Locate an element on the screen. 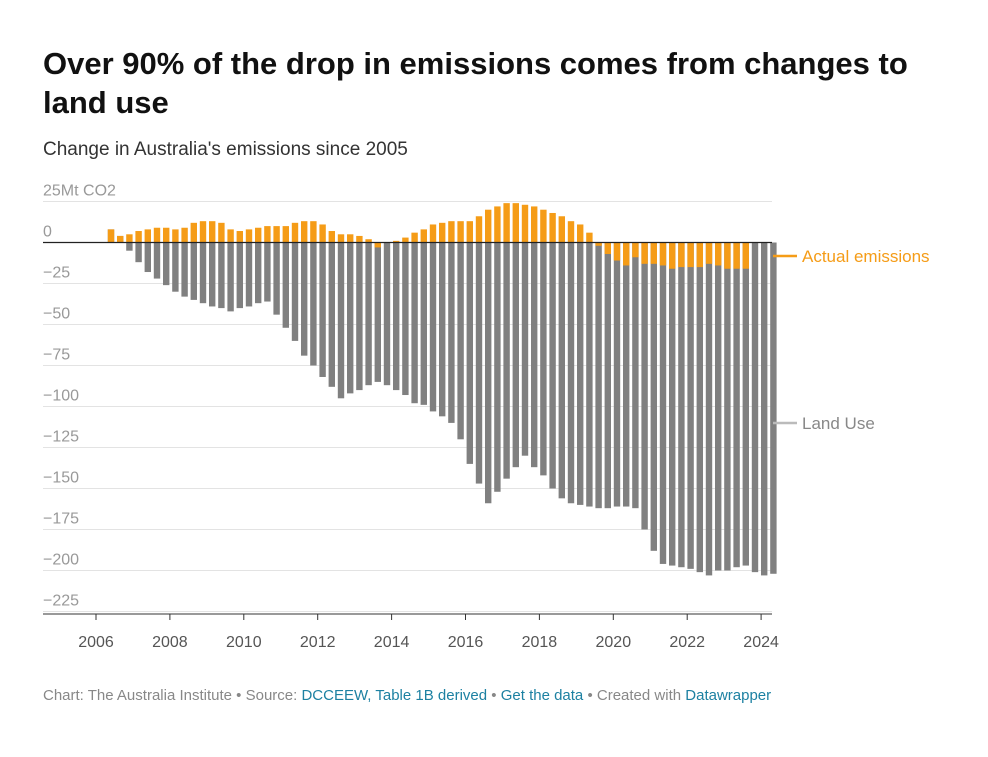 The image size is (988, 757). y-tick-label: −225 is located at coordinates (61, 601).